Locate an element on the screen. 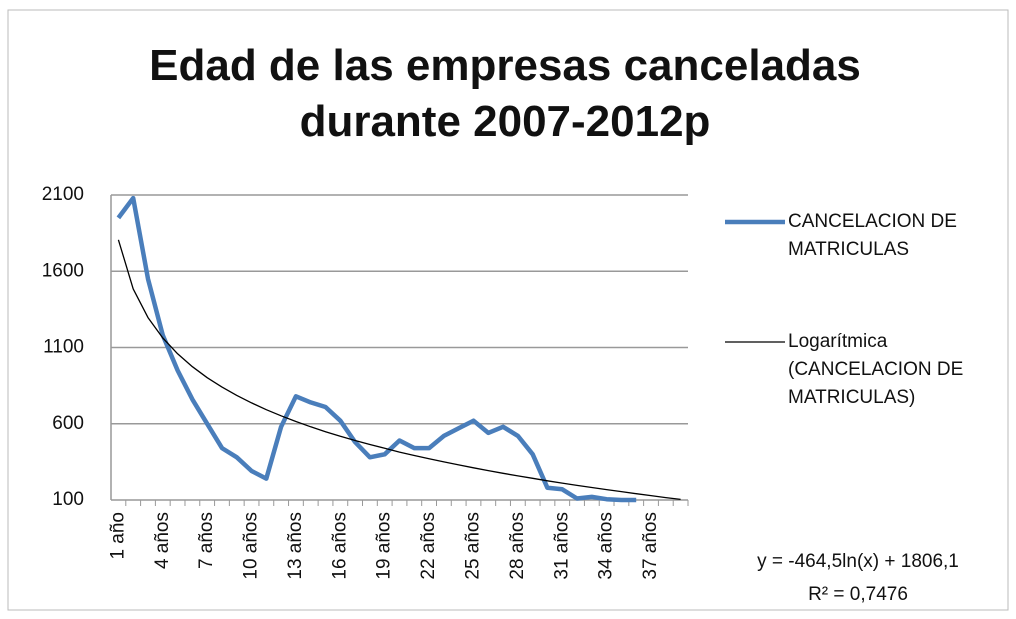 The width and height of the screenshot is (1016, 619). x-tick-label: 16 años is located at coordinates (339, 546).